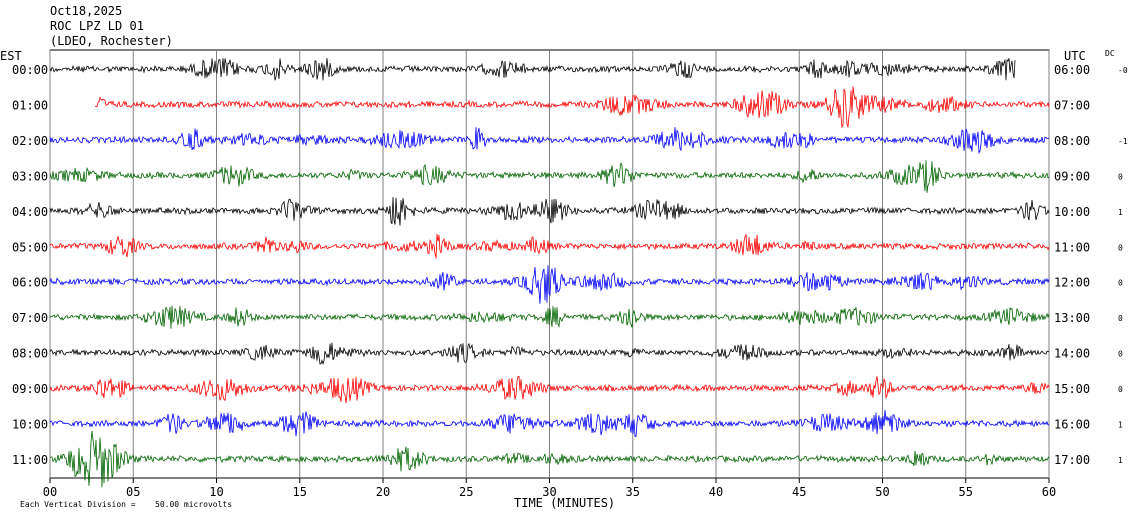 This screenshot has height=519, width=1130. Describe the element at coordinates (466, 492) in the screenshot. I see `x-tick-label: 25` at that location.